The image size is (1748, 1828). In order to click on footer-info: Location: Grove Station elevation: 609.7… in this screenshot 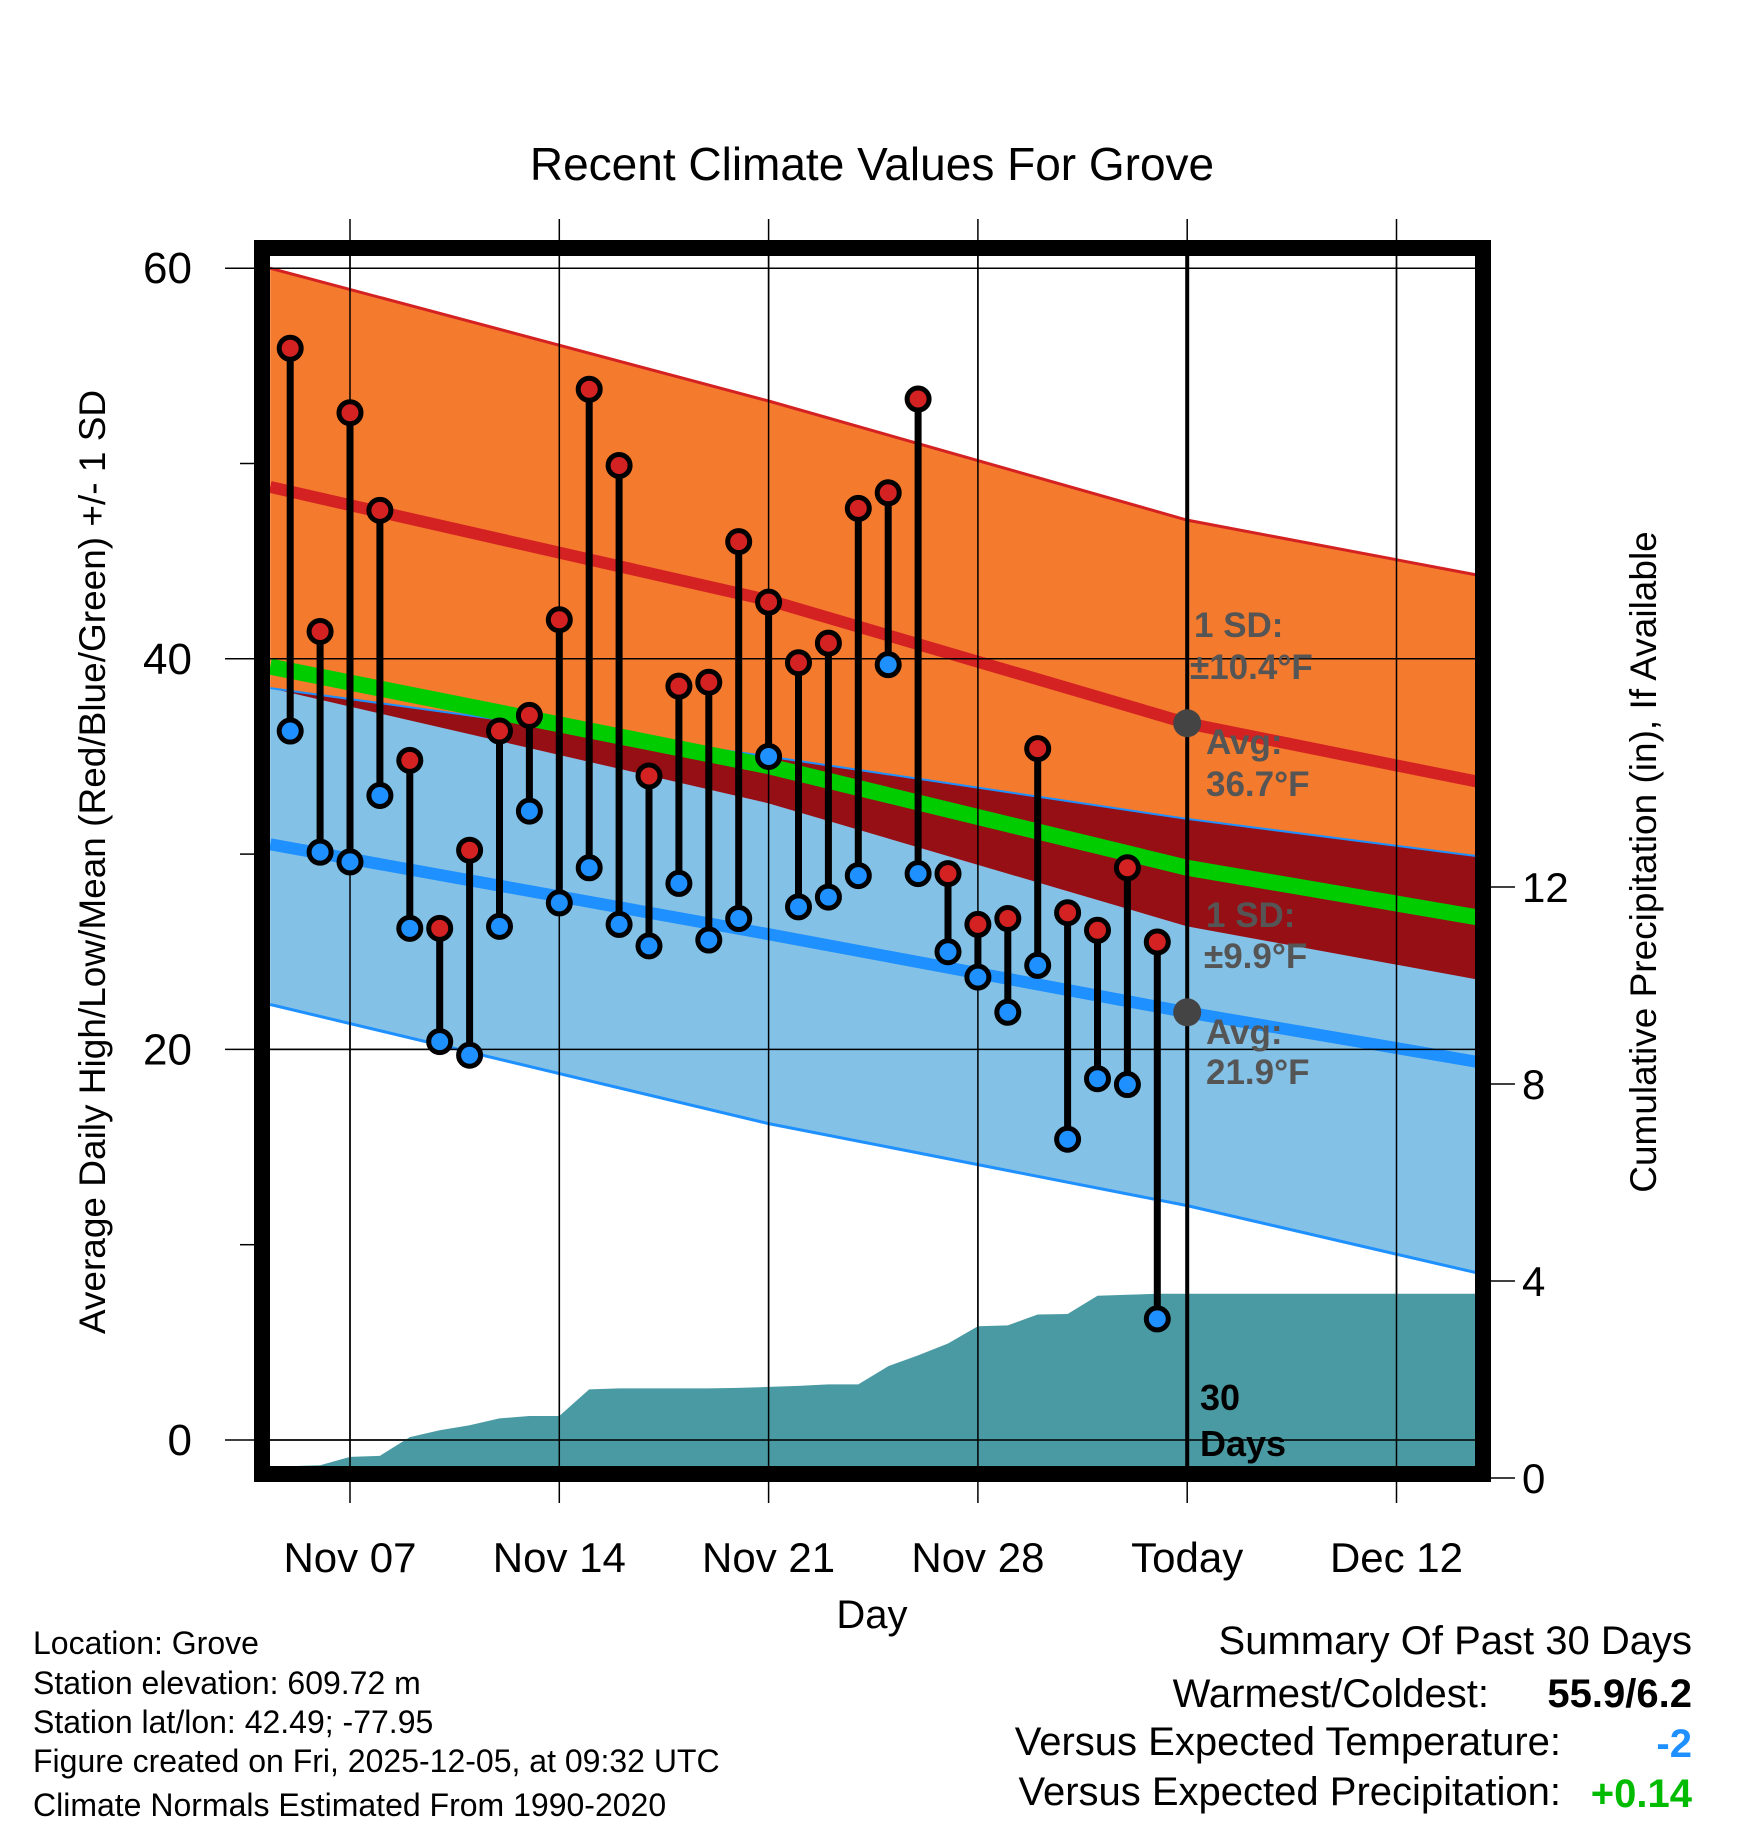, I will do `click(376, 1724)`.